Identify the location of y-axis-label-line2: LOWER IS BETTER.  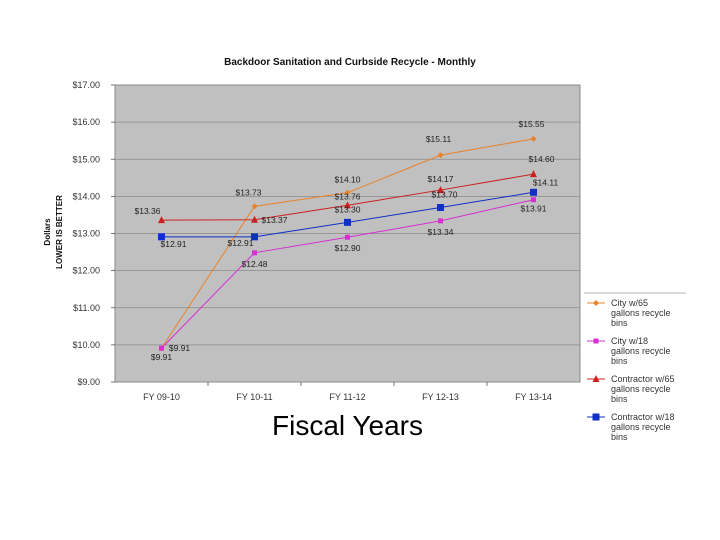
(59, 232).